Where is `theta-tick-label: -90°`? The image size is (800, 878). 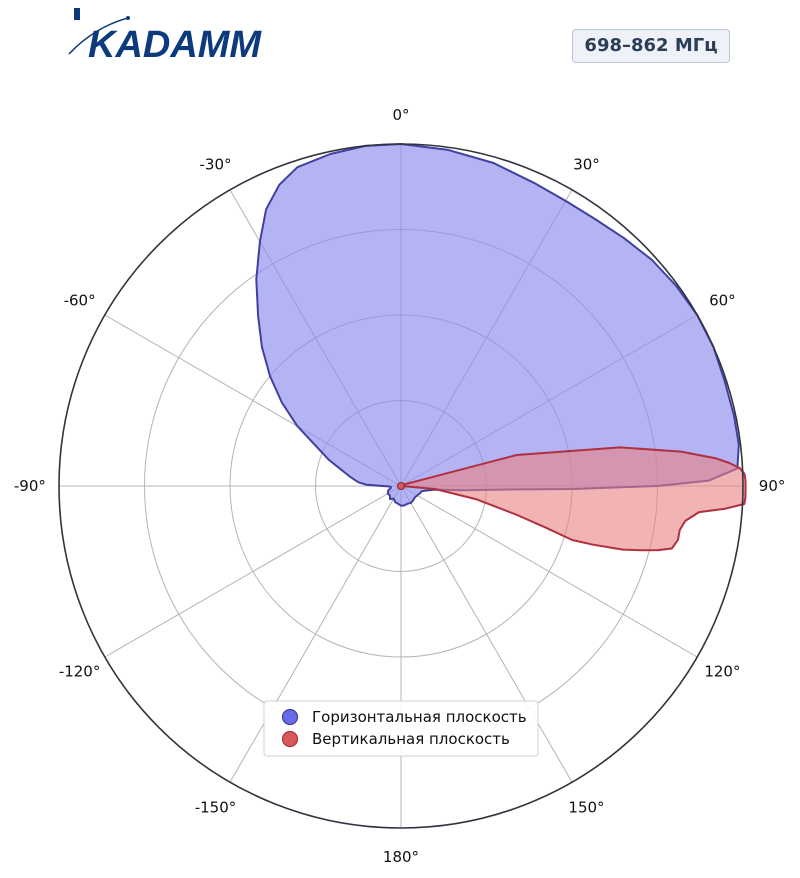 theta-tick-label: -90° is located at coordinates (30, 486).